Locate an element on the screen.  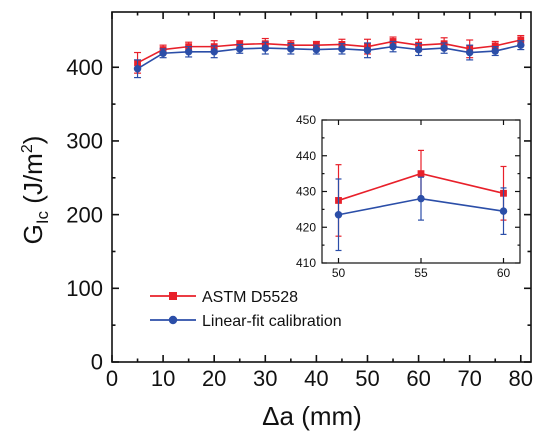
legend-label-1: Linear-fit calibration is located at coordinates (272, 321).